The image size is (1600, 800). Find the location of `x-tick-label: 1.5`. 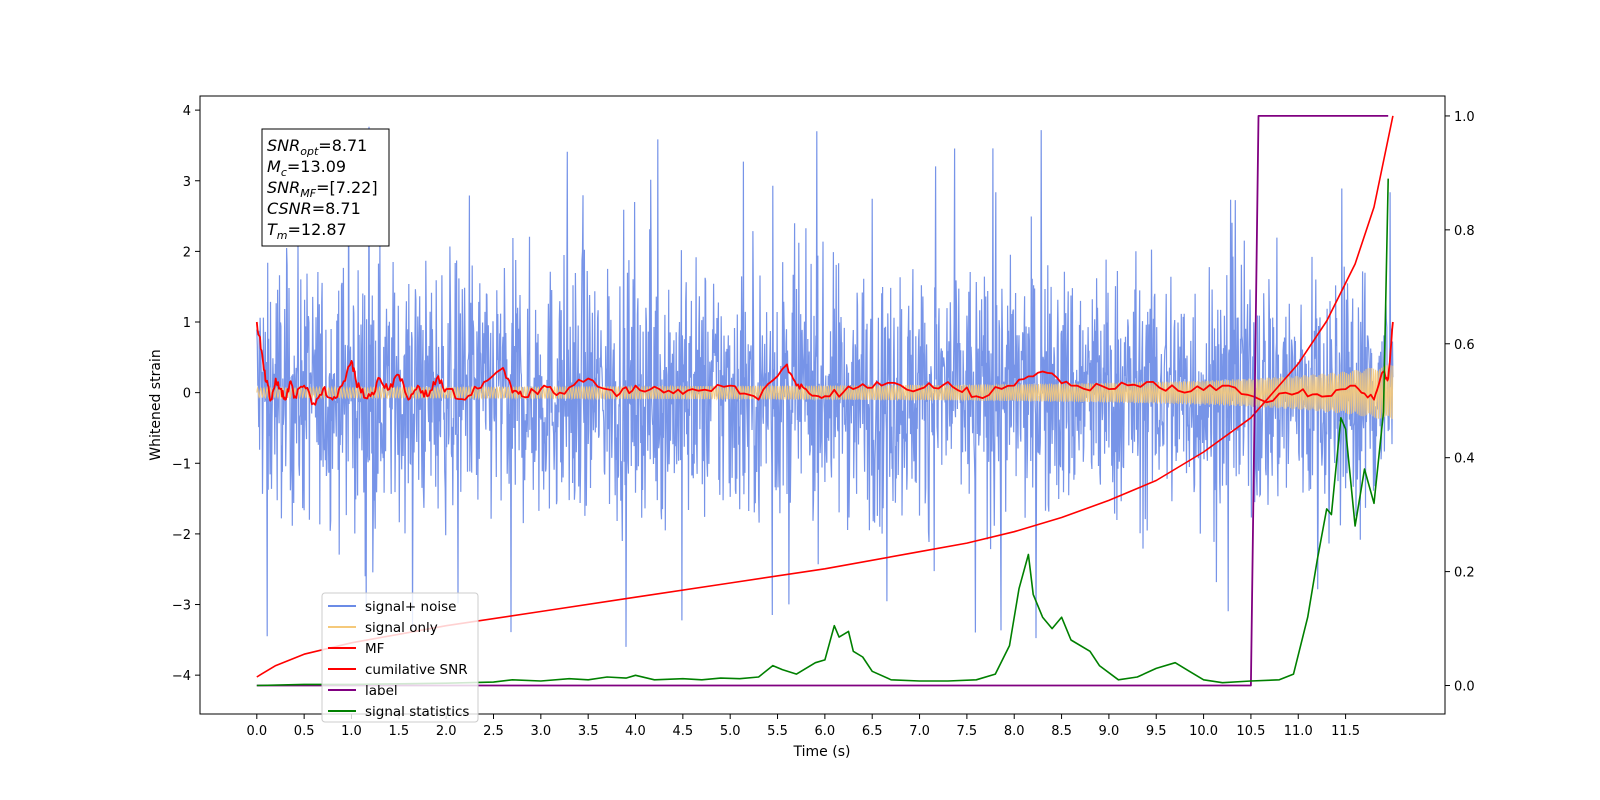

x-tick-label: 1.5 is located at coordinates (398, 731).